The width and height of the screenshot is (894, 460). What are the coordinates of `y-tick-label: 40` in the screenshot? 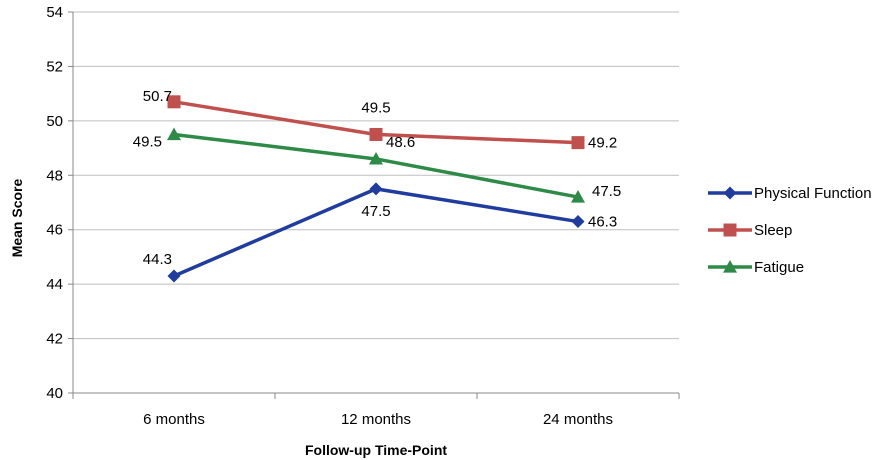 It's located at (54, 393).